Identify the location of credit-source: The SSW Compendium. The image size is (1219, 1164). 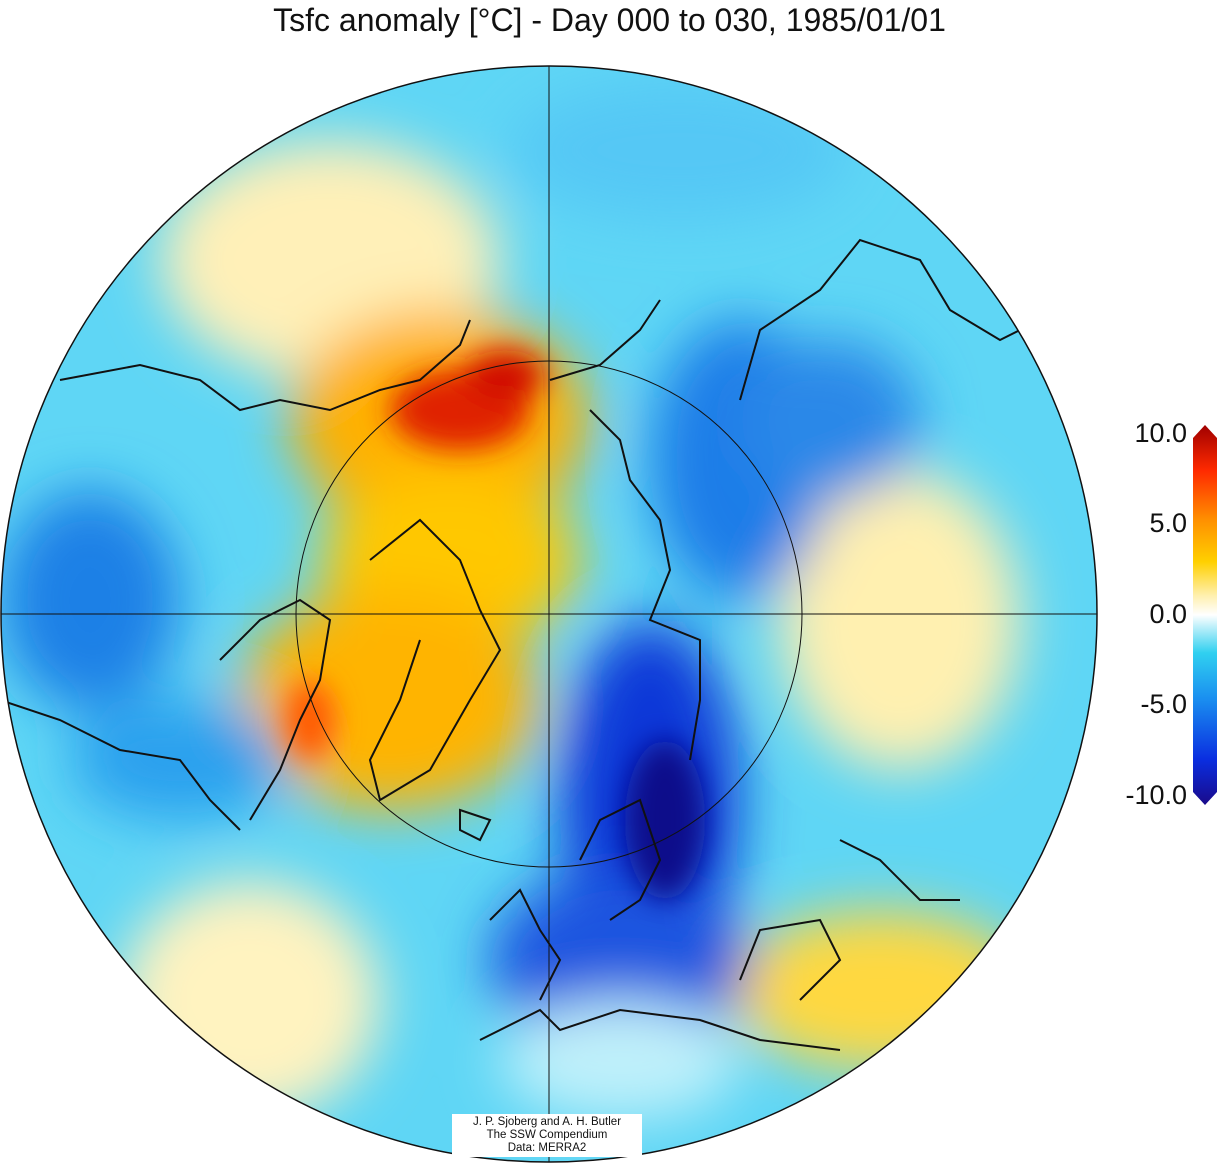
(547, 1135).